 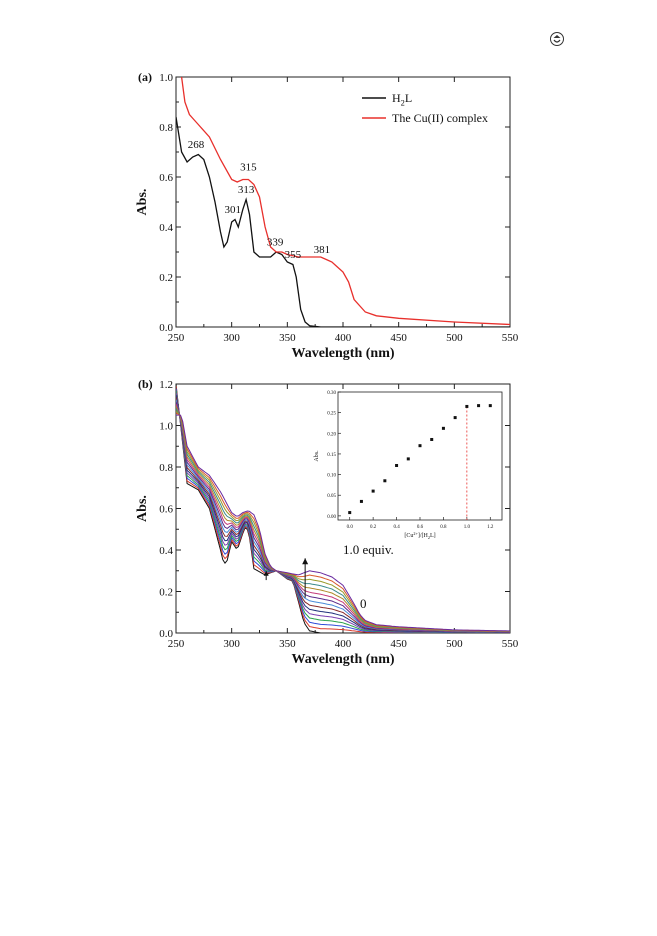 What do you see at coordinates (557, 39) in the screenshot?
I see `recycle-logo-icon` at bounding box center [557, 39].